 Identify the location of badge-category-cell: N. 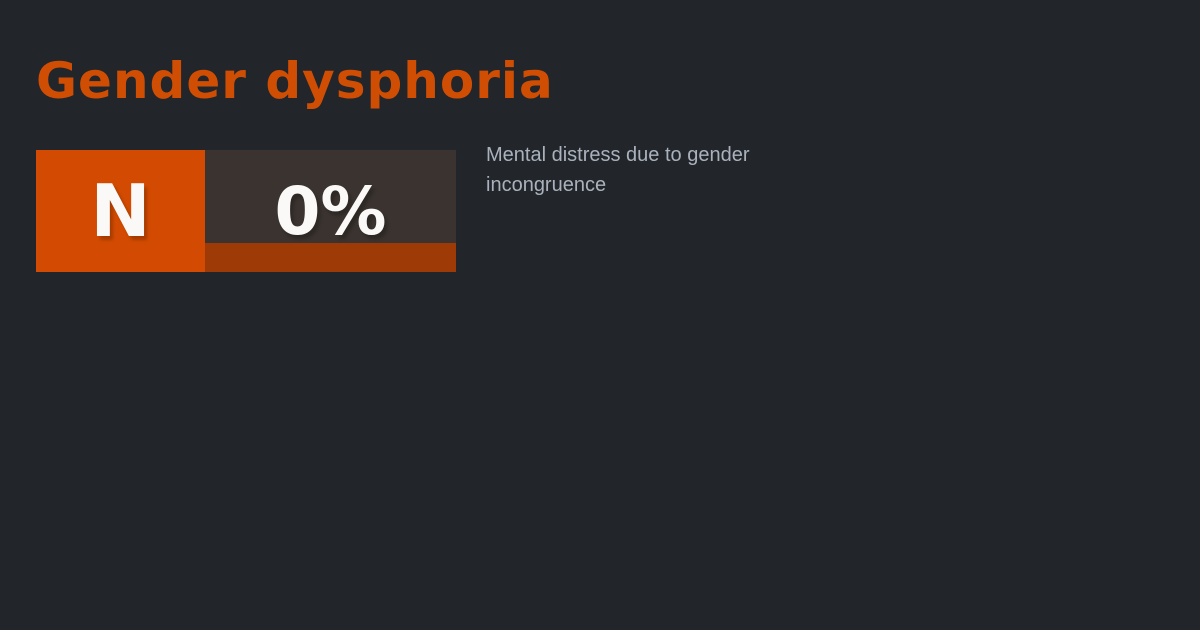
(120, 211).